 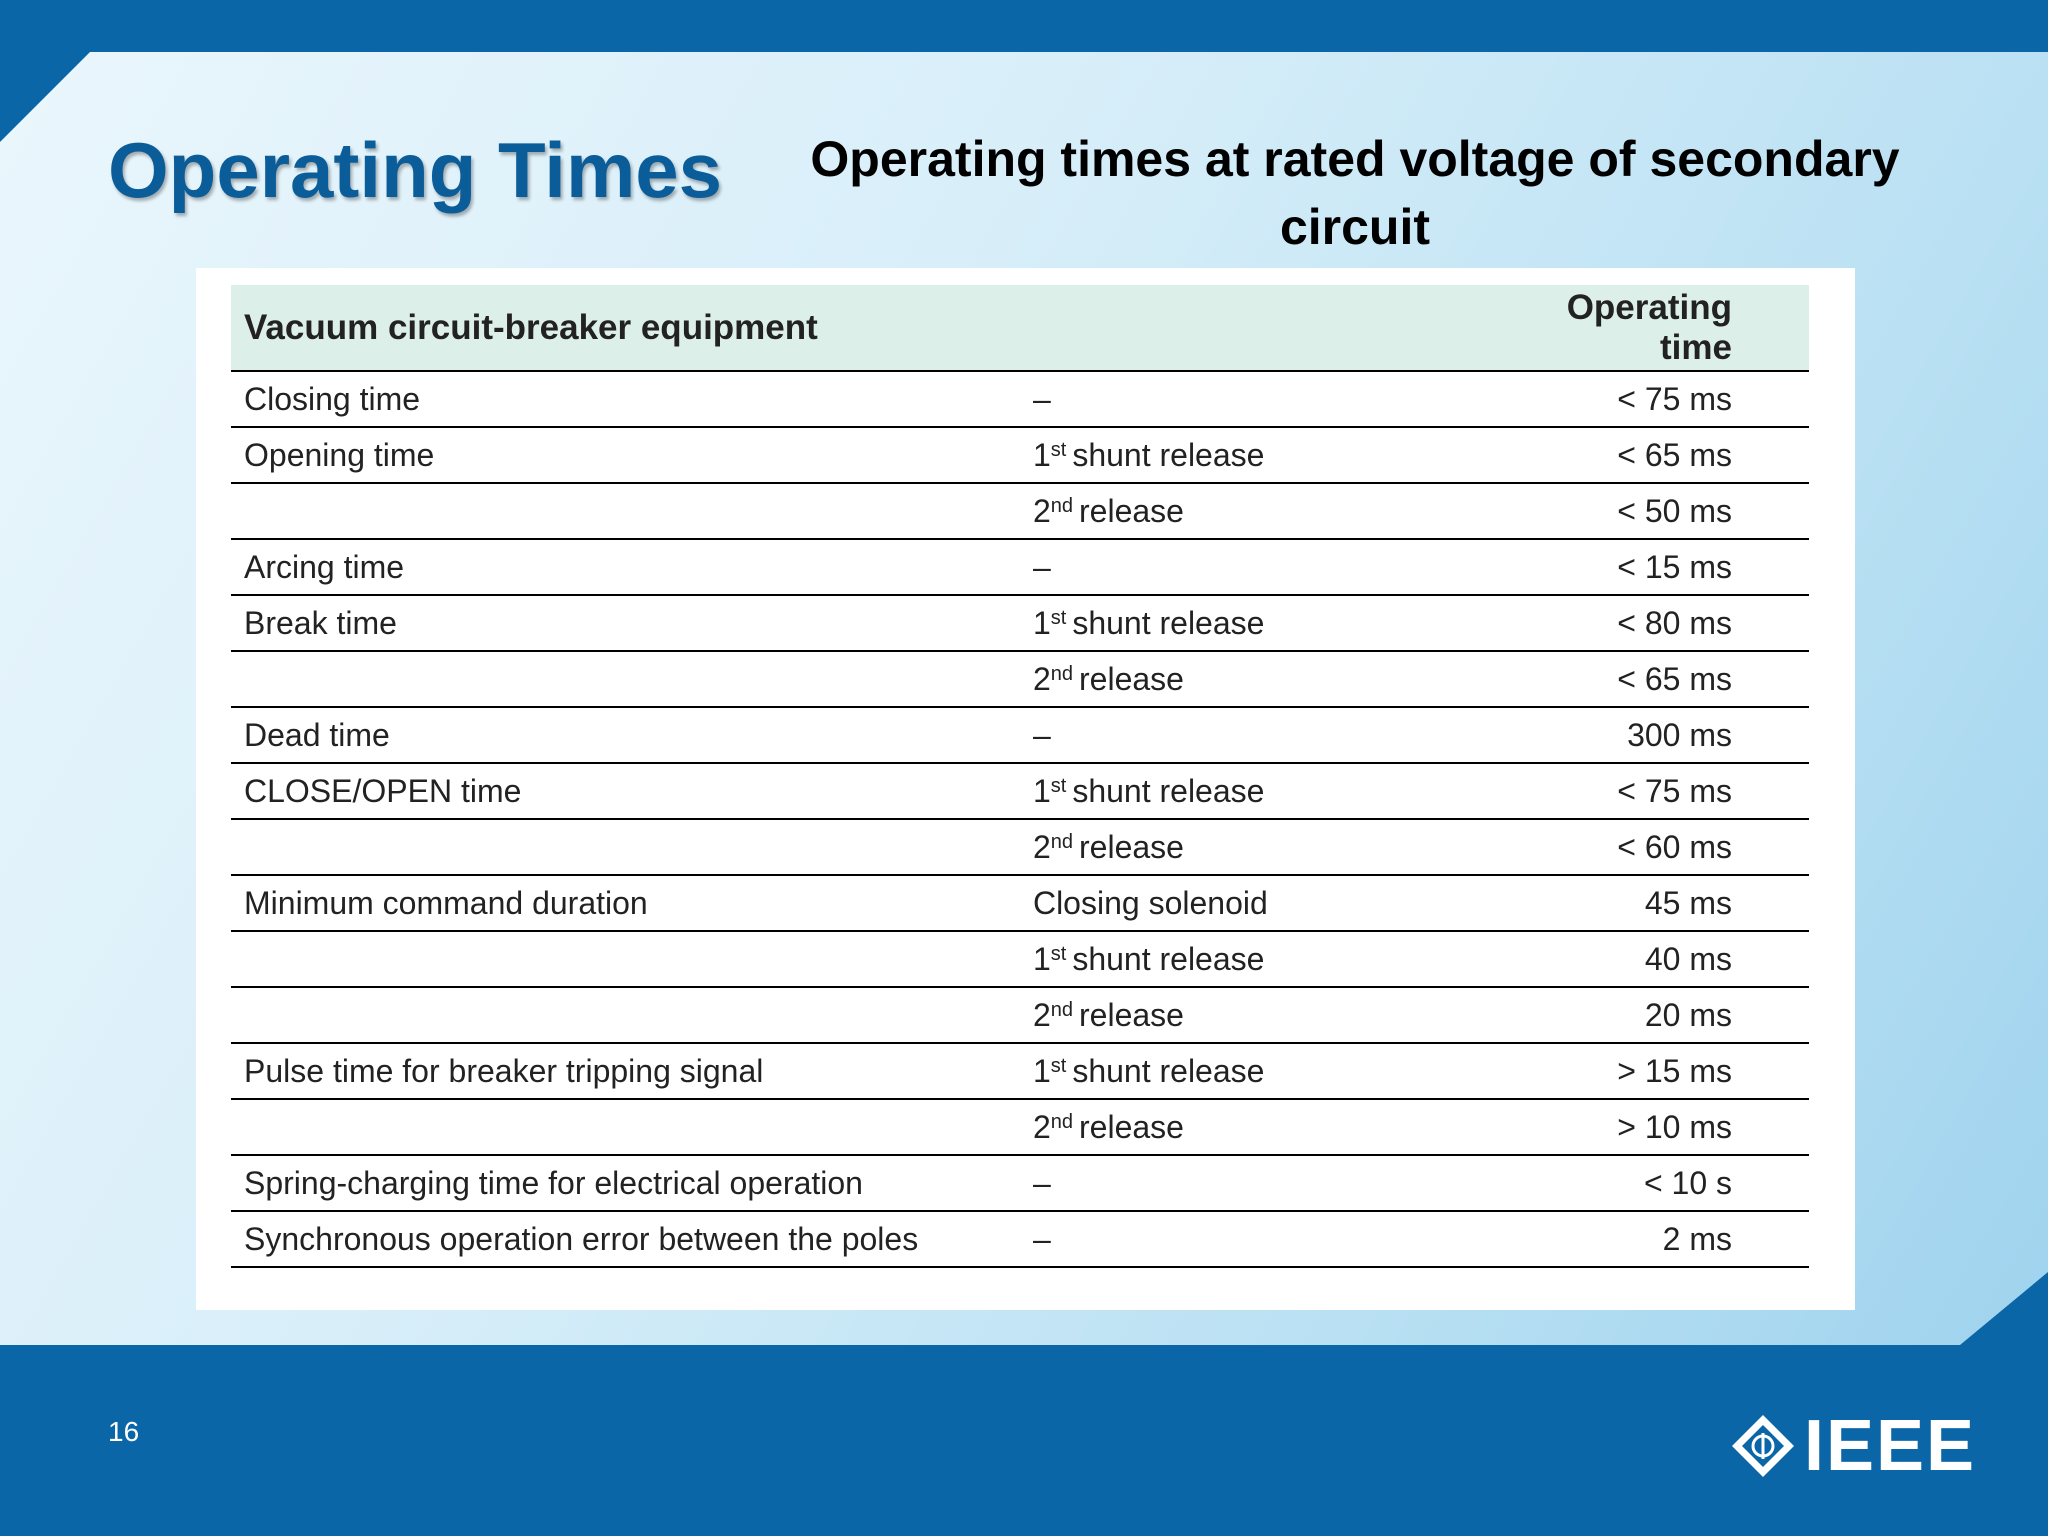 What do you see at coordinates (632, 455) in the screenshot?
I see `table-cell: Opening time` at bounding box center [632, 455].